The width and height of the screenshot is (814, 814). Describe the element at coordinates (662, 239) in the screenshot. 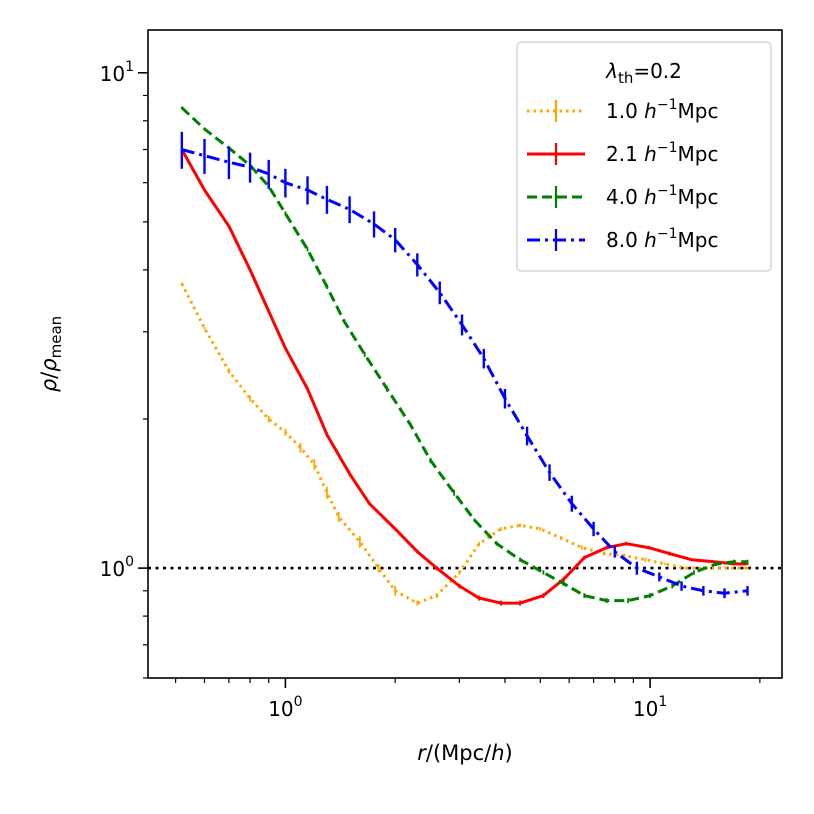

I see `legend-label-4: 8.0 h−1Mpc` at that location.